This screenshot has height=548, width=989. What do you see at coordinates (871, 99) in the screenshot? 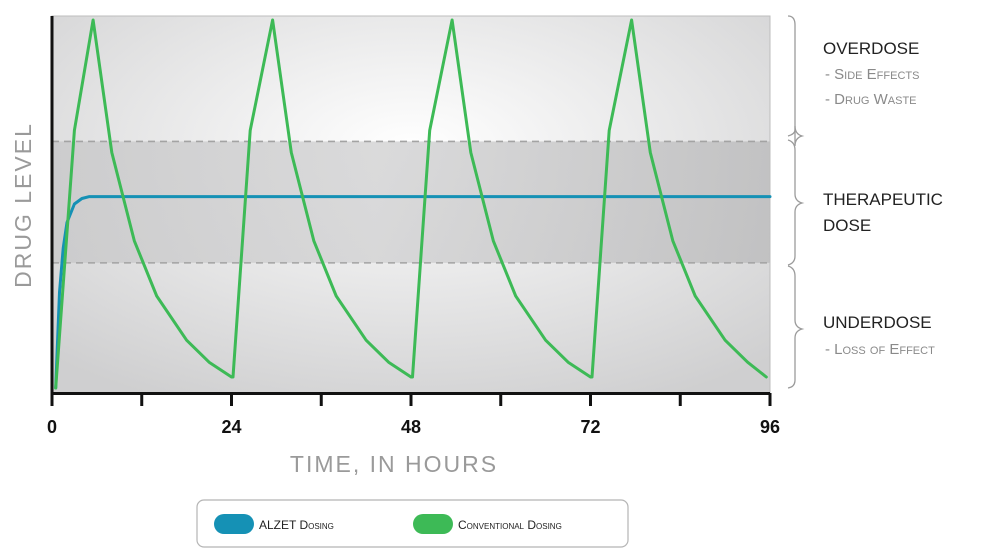
I see `zone-sub-drug-waste: - Drug Waste` at bounding box center [871, 99].